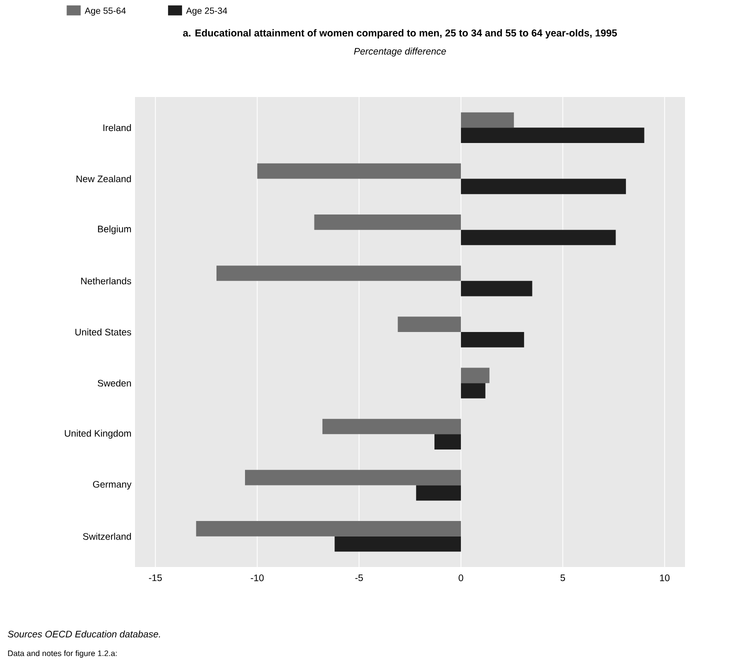 This screenshot has width=734, height=672. Describe the element at coordinates (114, 383) in the screenshot. I see `y-tick-label: Sweden` at that location.